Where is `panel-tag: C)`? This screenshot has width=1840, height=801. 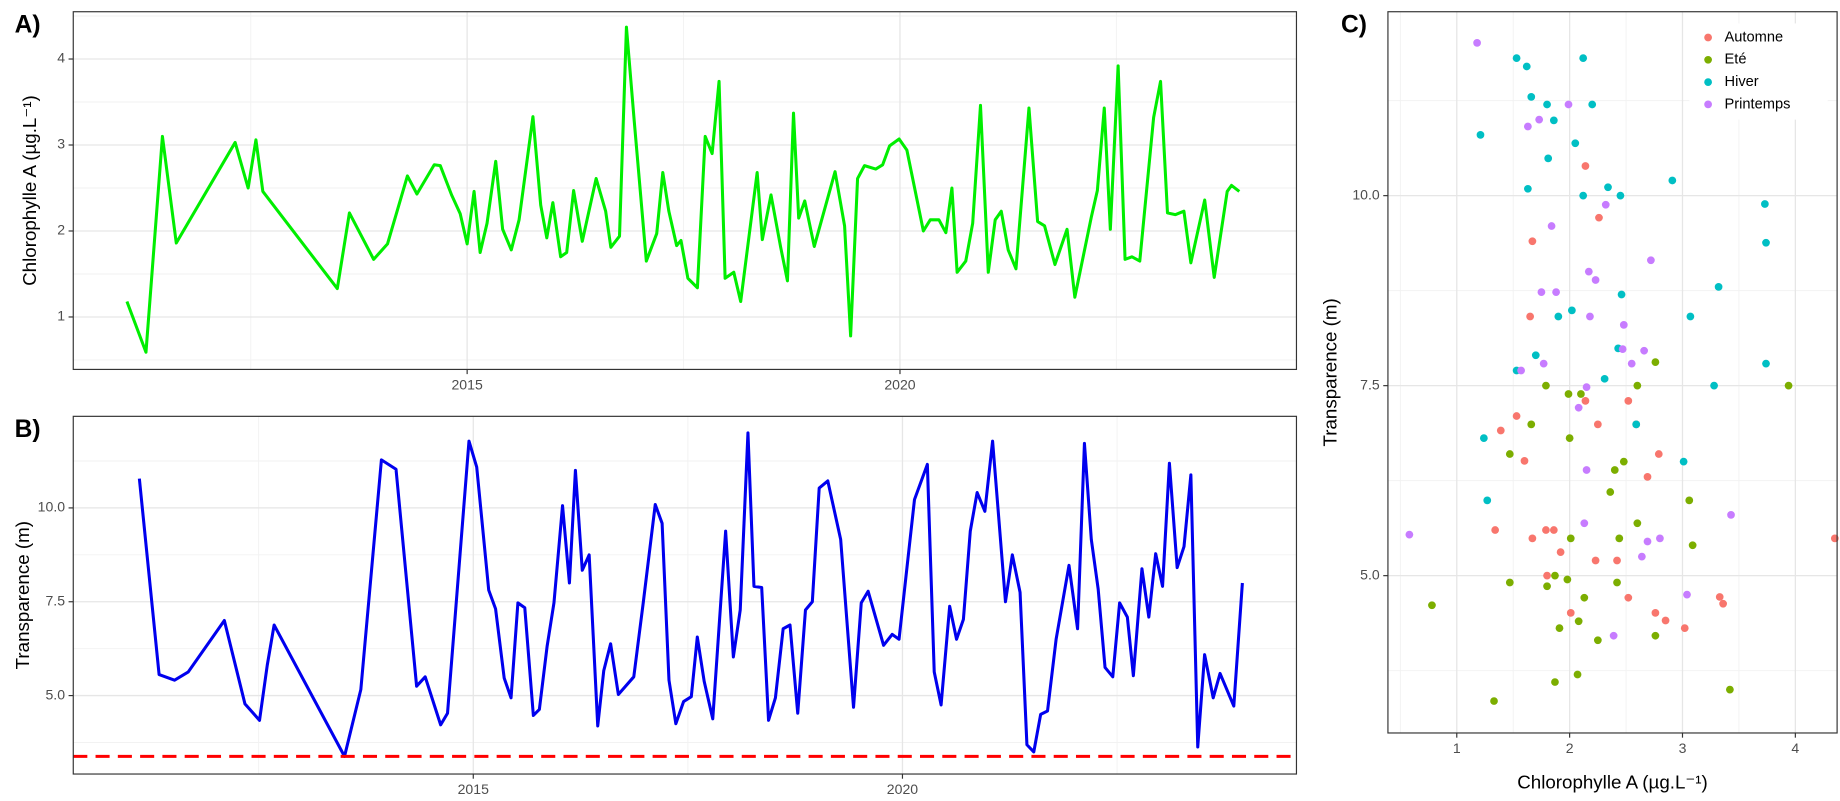
panel-tag: C) is located at coordinates (1354, 24).